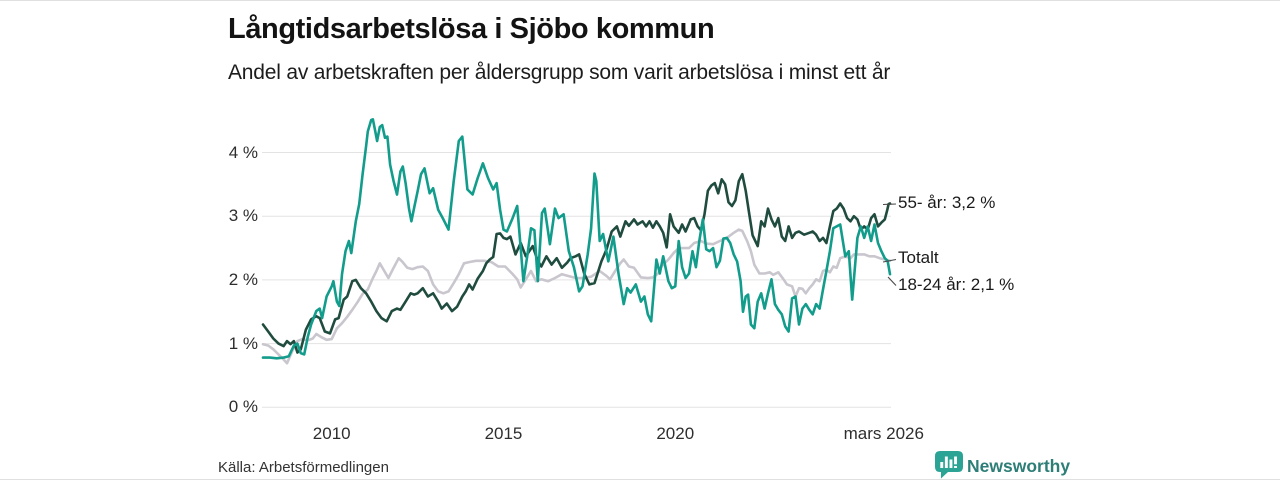 This screenshot has width=1280, height=480. What do you see at coordinates (947, 202) in the screenshot?
I see `series-end-label-55: 55- år: 3,2 %` at bounding box center [947, 202].